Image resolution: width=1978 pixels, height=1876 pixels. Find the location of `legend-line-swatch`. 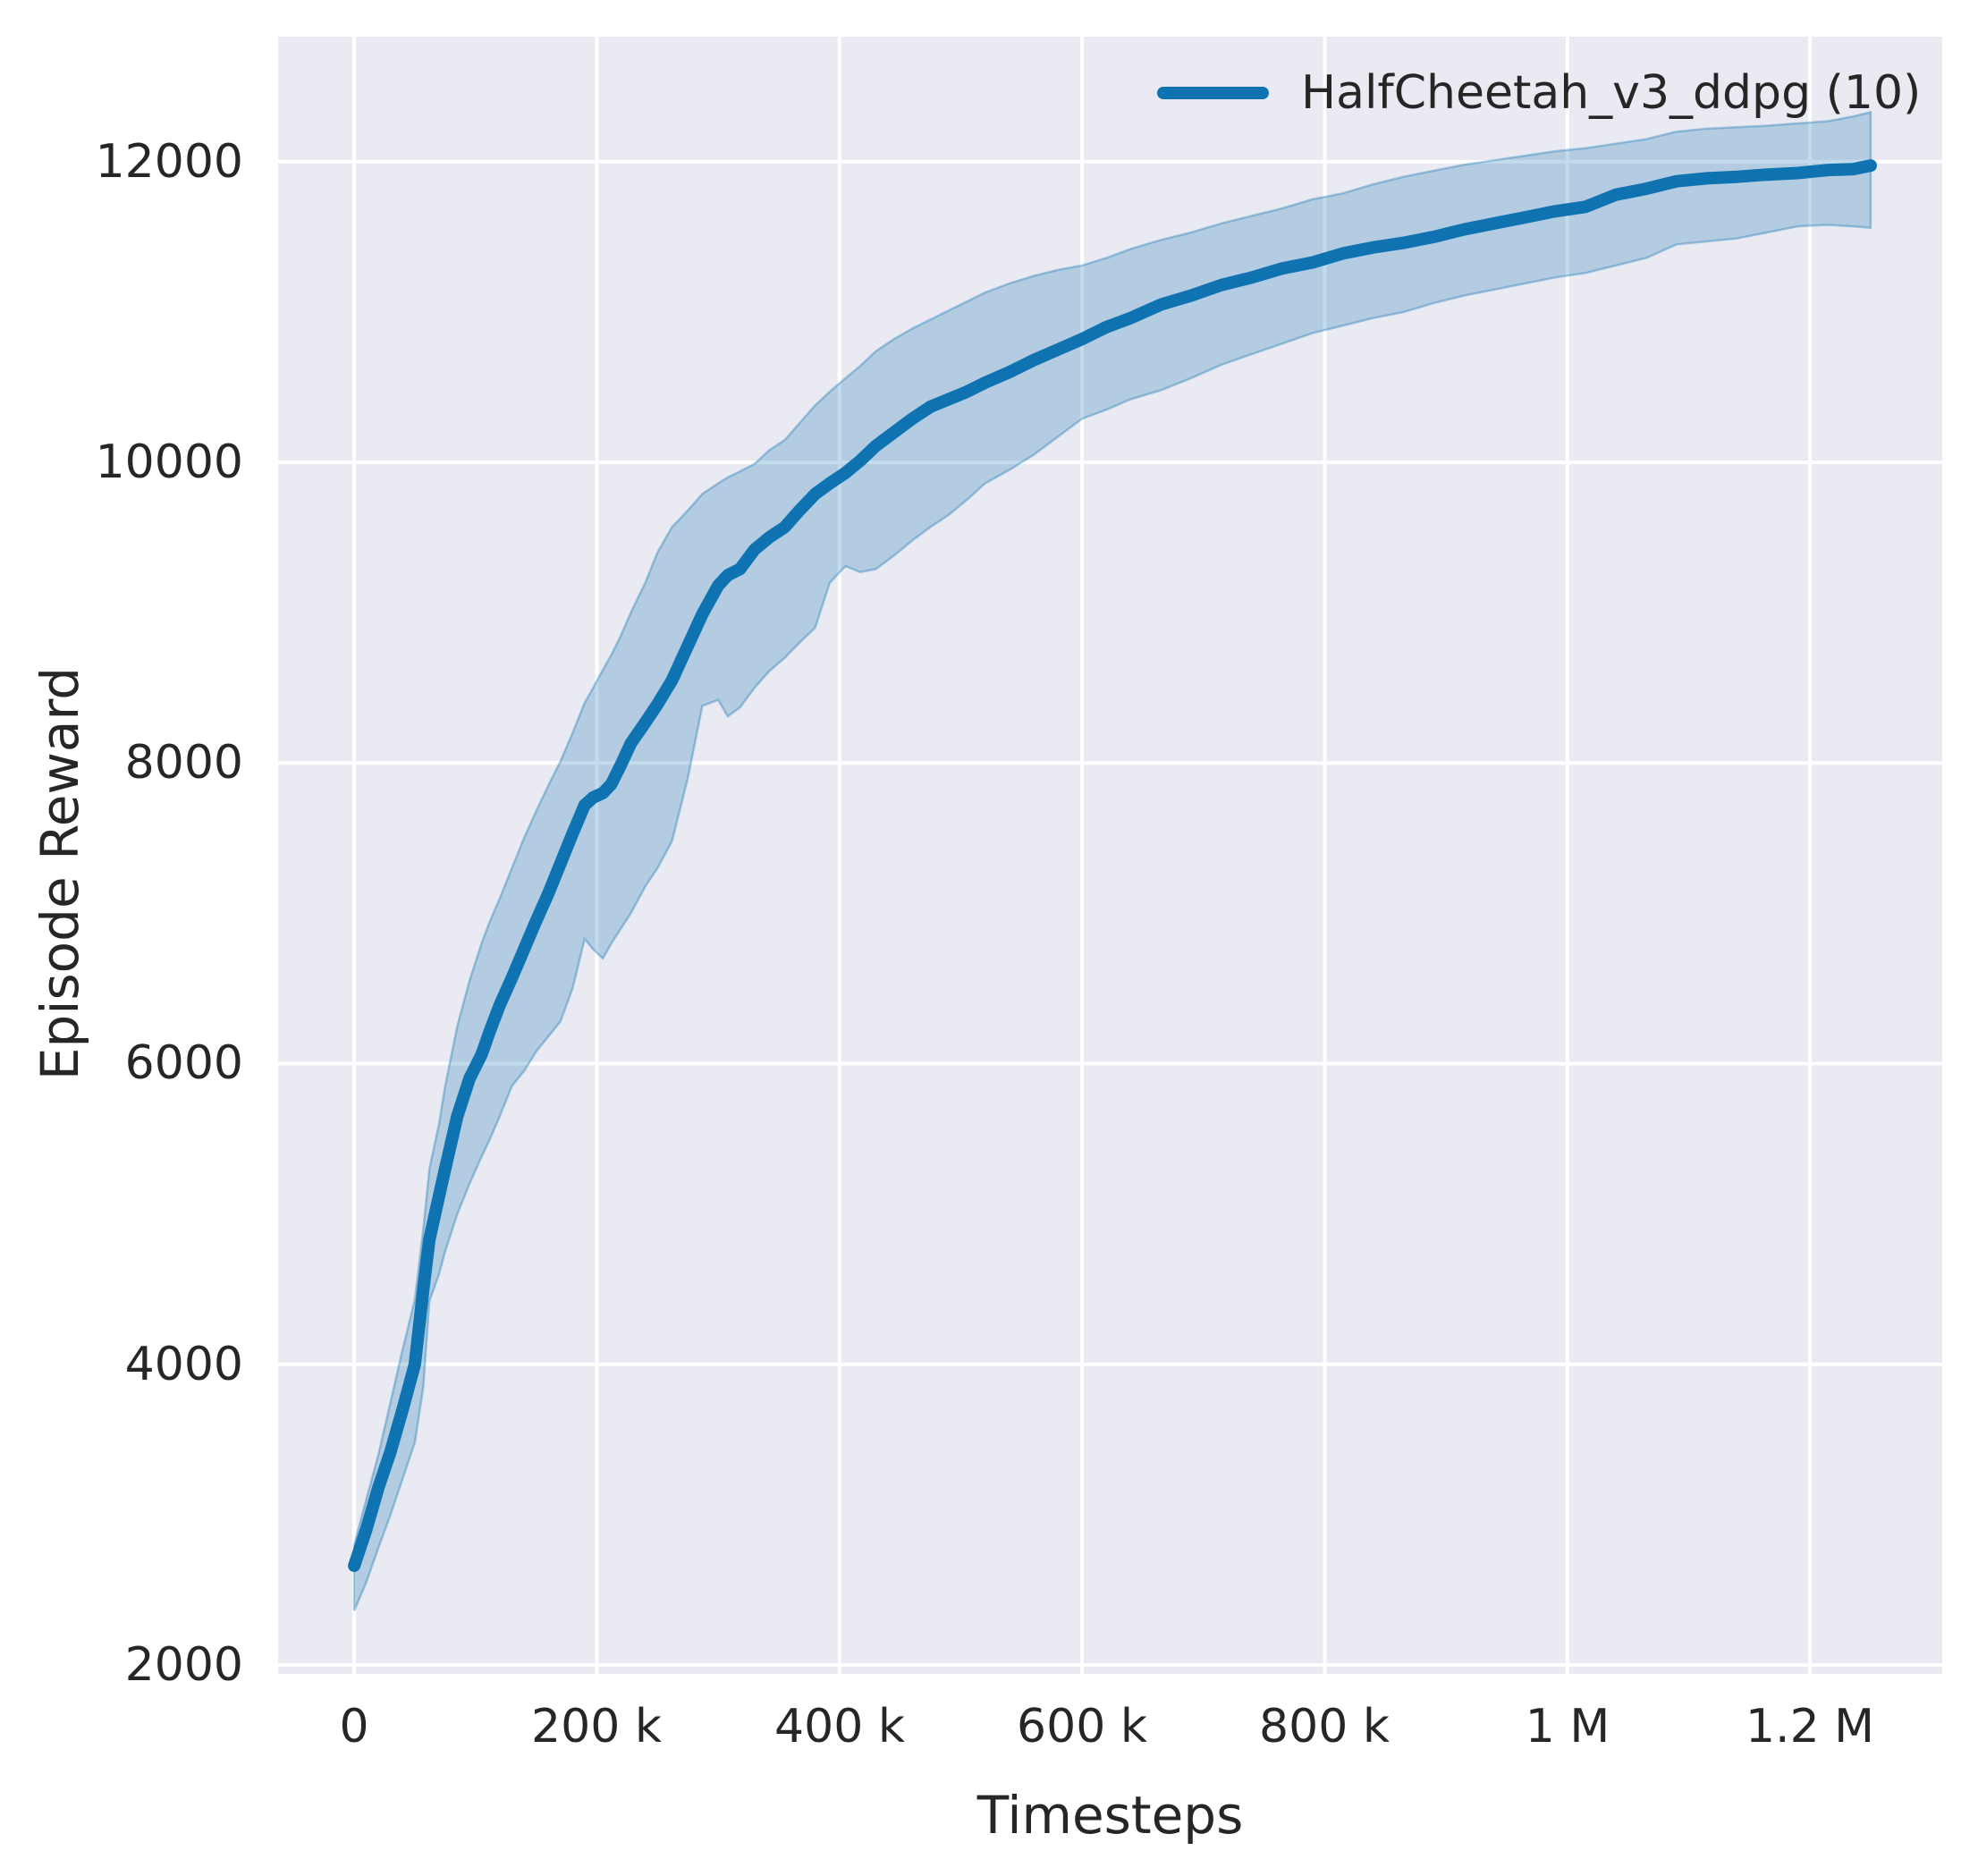

legend-line-swatch is located at coordinates (1213, 93).